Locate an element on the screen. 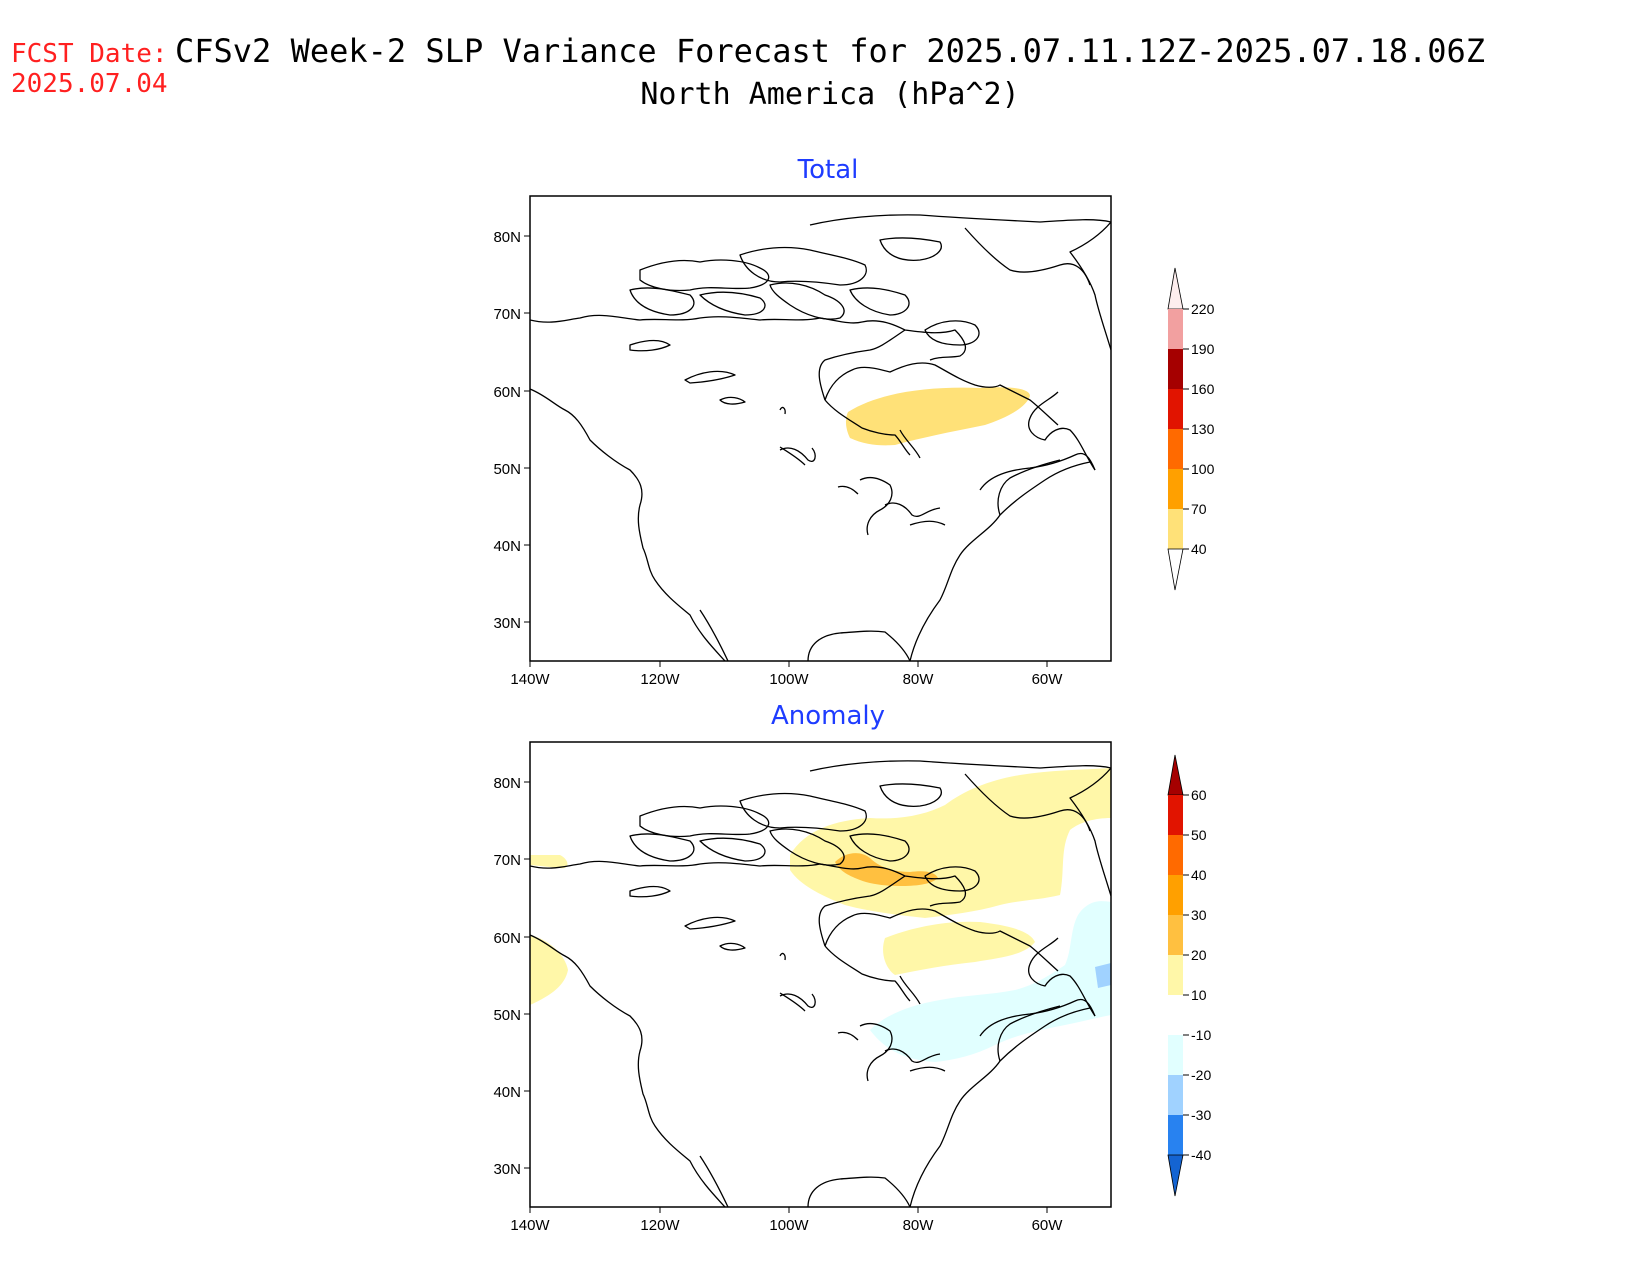 The image size is (1650, 1275). colorbar-label: 20 is located at coordinates (1199, 955).